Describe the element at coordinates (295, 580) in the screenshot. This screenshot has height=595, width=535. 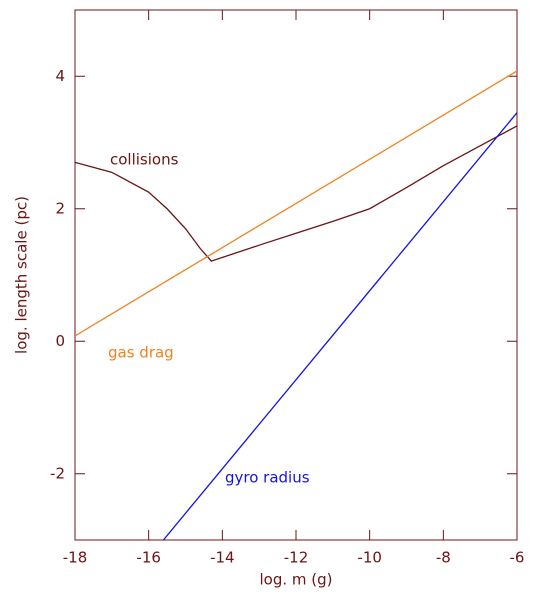
I see `x-axis-label: log. m (g)` at that location.